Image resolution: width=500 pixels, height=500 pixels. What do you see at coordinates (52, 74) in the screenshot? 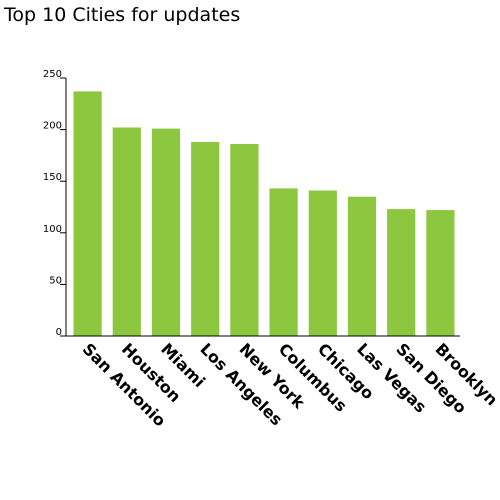
I see `y-tick-label: 250` at bounding box center [52, 74].